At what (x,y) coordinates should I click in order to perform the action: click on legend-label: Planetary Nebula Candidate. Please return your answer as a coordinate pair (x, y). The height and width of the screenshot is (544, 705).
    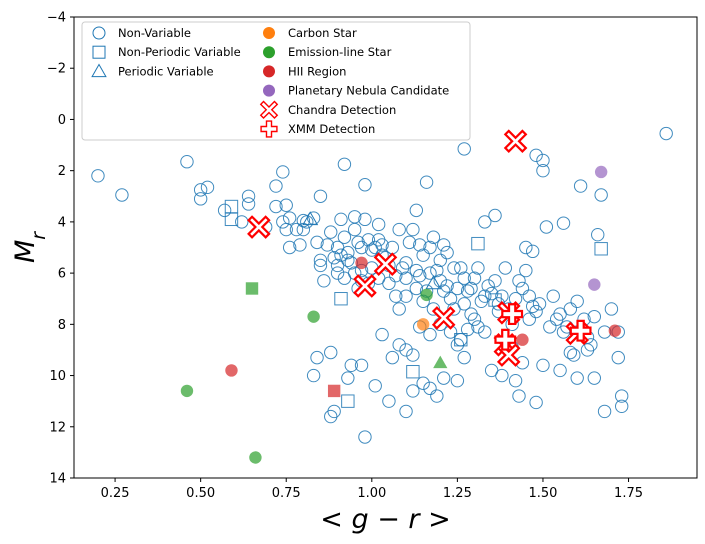
    Looking at the image, I should click on (368, 91).